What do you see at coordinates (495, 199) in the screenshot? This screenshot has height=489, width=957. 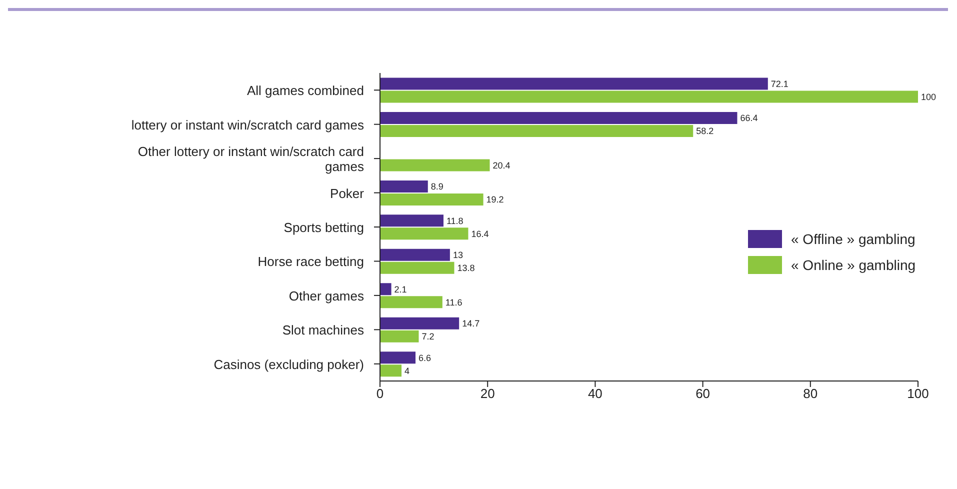 I see `data-label: 19.2` at bounding box center [495, 199].